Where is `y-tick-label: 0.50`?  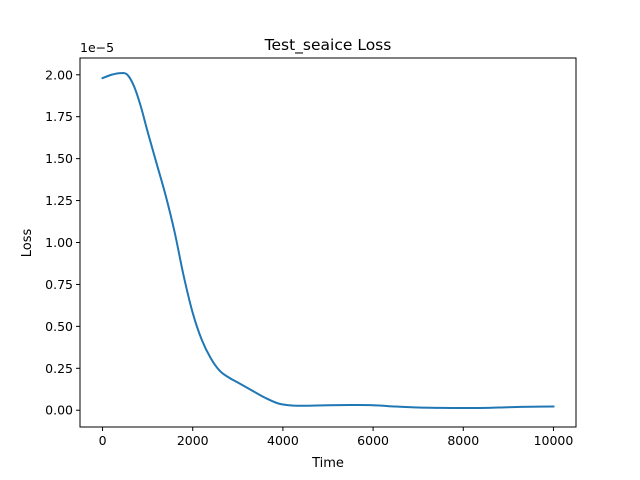 y-tick-label: 0.50 is located at coordinates (59, 326).